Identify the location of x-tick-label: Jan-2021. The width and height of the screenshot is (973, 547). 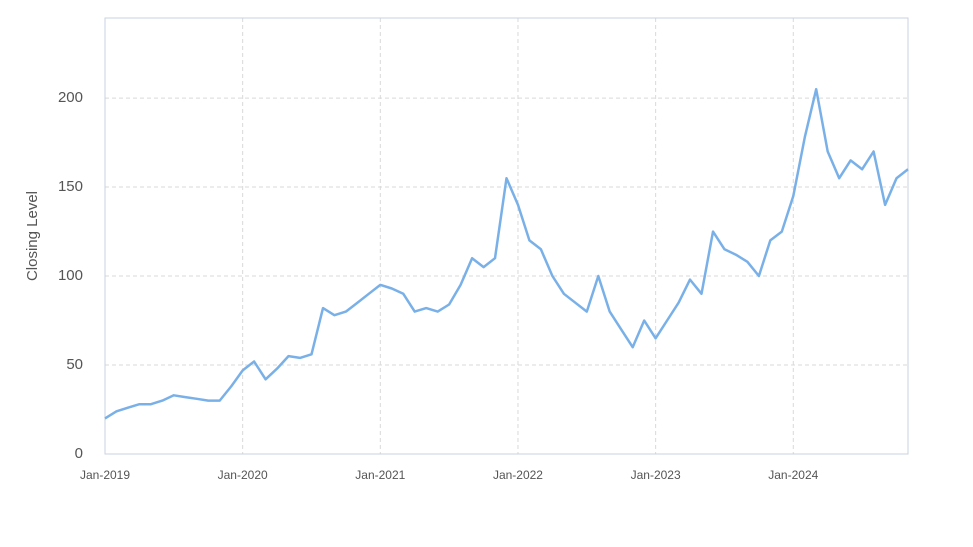
(380, 475).